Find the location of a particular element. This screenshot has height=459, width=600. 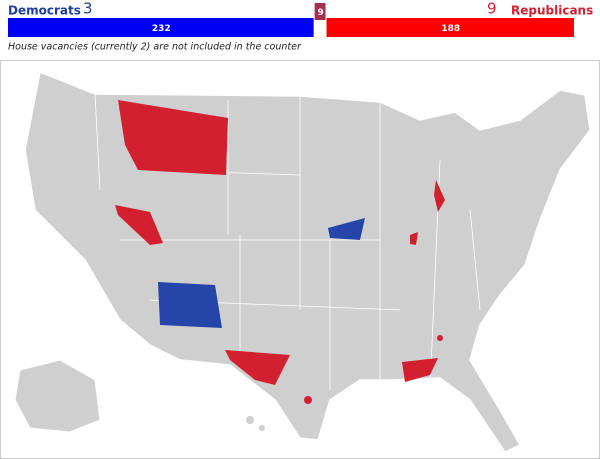

seat-bar-label: 9 is located at coordinates (320, 13).